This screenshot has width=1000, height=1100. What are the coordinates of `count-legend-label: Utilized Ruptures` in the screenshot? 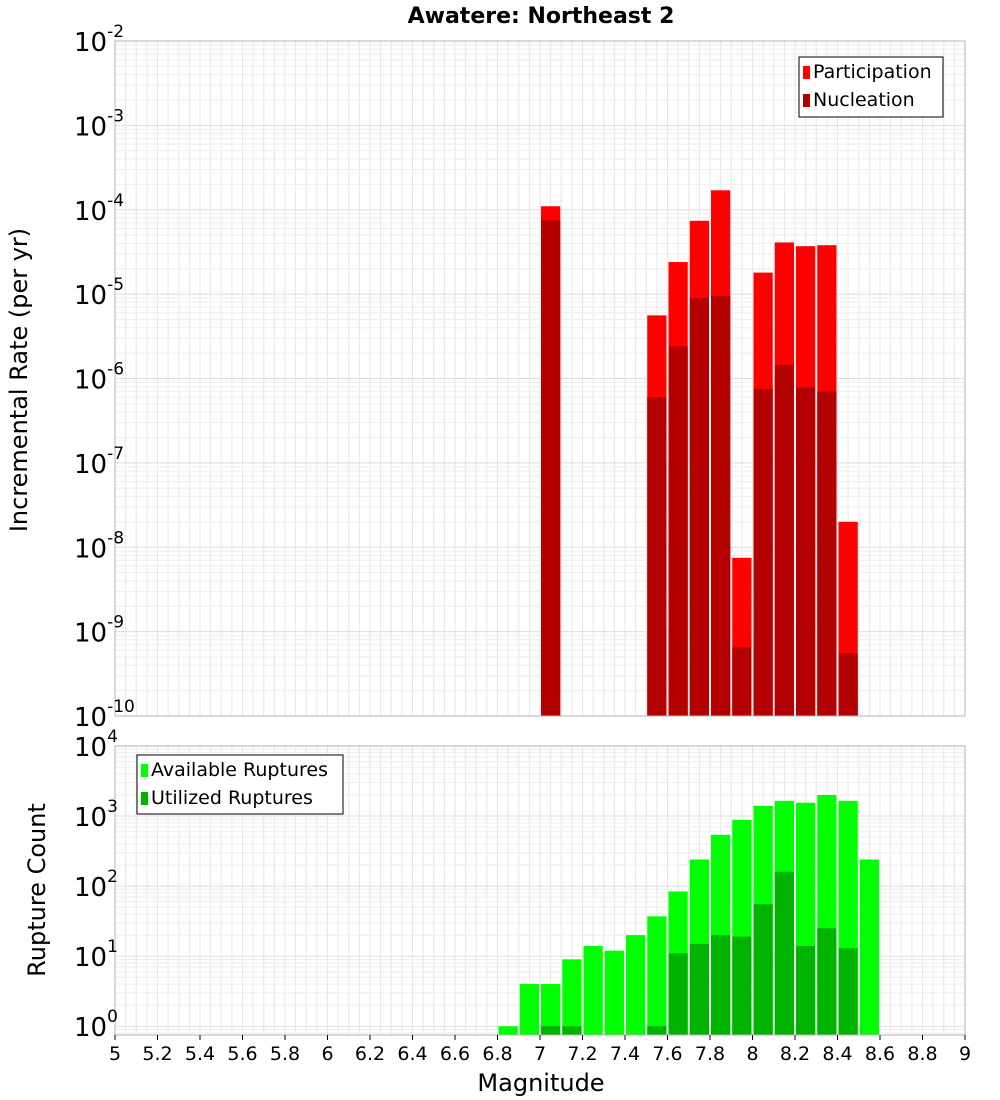 It's located at (232, 798).